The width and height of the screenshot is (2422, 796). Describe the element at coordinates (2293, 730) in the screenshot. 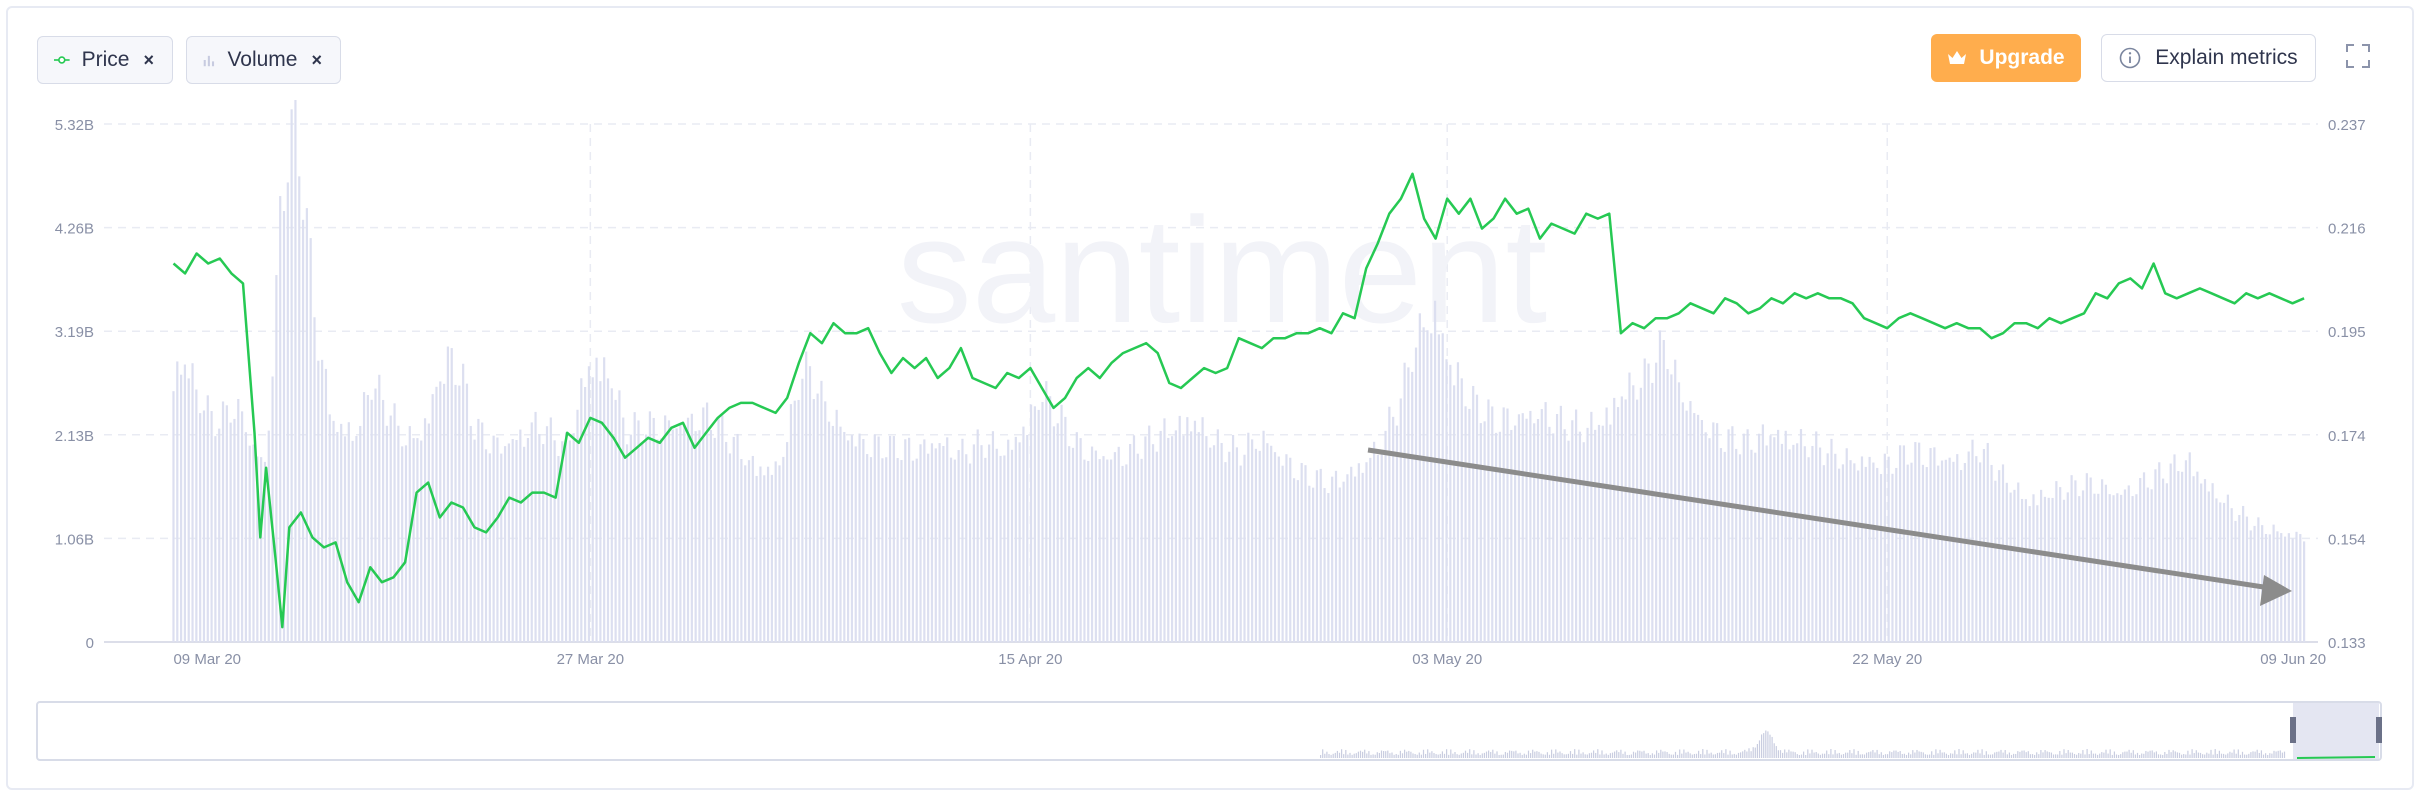

I see `navigator-left-handle` at that location.